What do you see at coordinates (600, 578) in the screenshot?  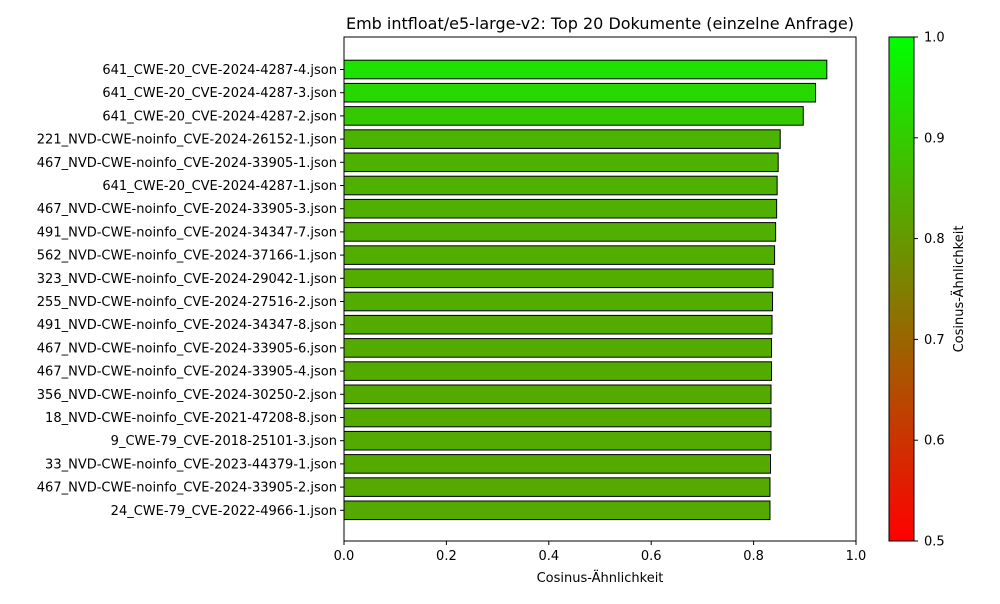 I see `x-axis-label: Cosinus-Ähnlichkeit` at bounding box center [600, 578].